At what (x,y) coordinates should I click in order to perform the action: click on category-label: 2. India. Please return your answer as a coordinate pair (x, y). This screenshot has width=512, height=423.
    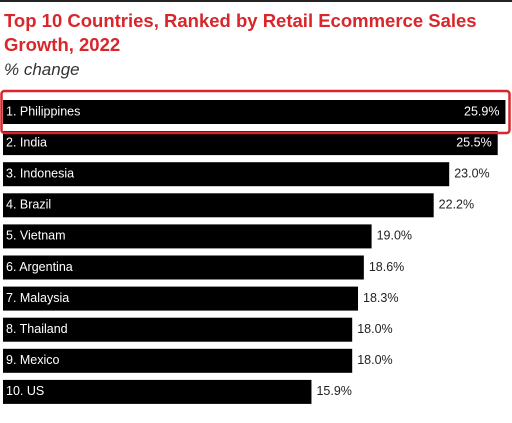
    Looking at the image, I should click on (26, 142).